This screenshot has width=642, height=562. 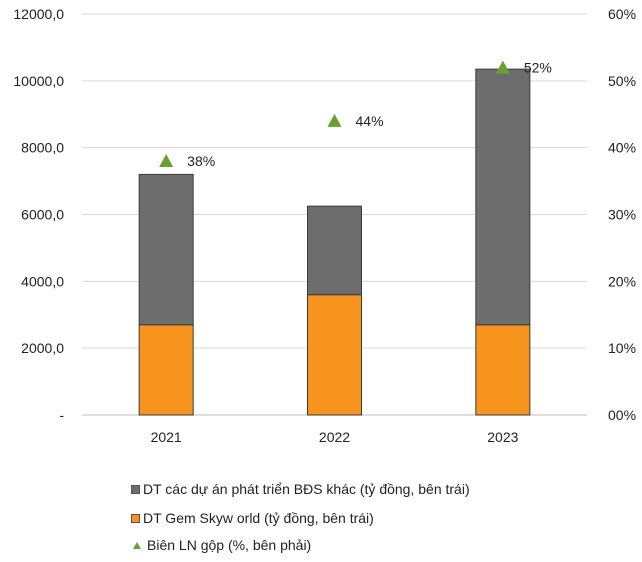 I want to click on legend-swatch-gem, so click(x=135, y=518).